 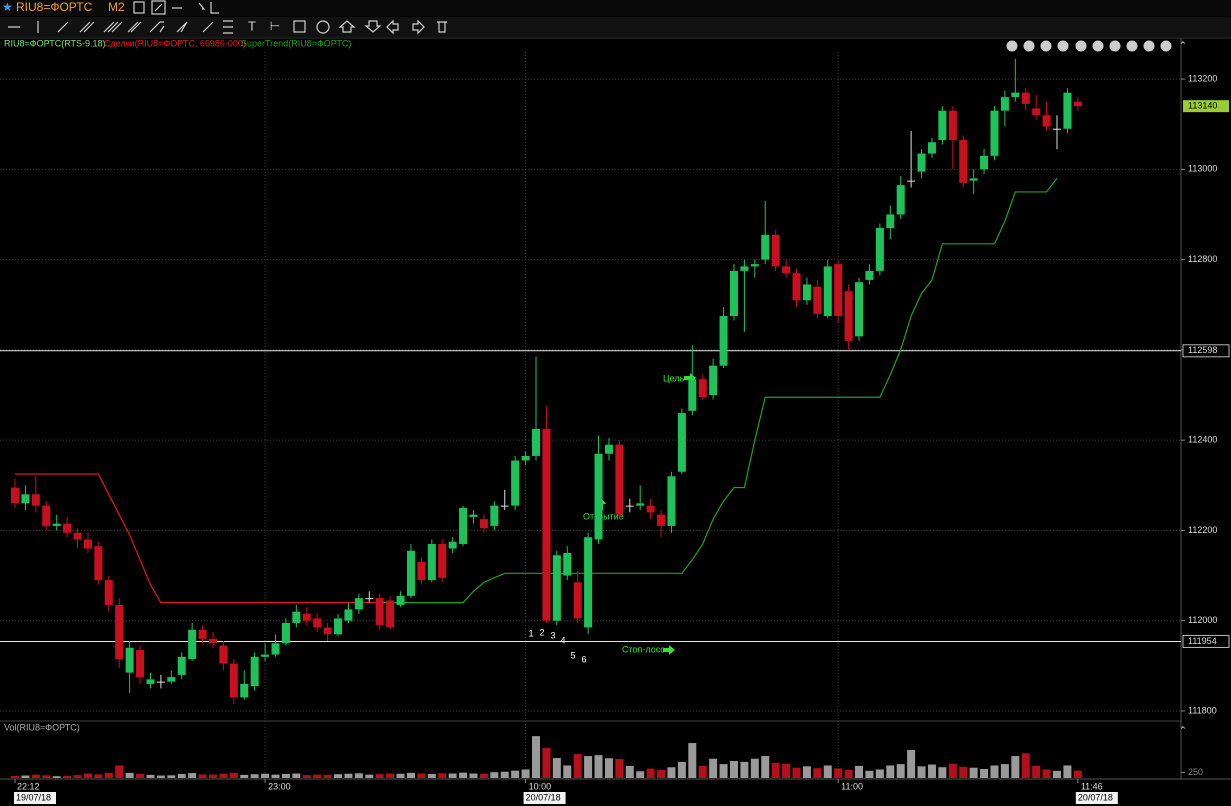 I want to click on volume-tick-label: 250, so click(x=1195, y=772).